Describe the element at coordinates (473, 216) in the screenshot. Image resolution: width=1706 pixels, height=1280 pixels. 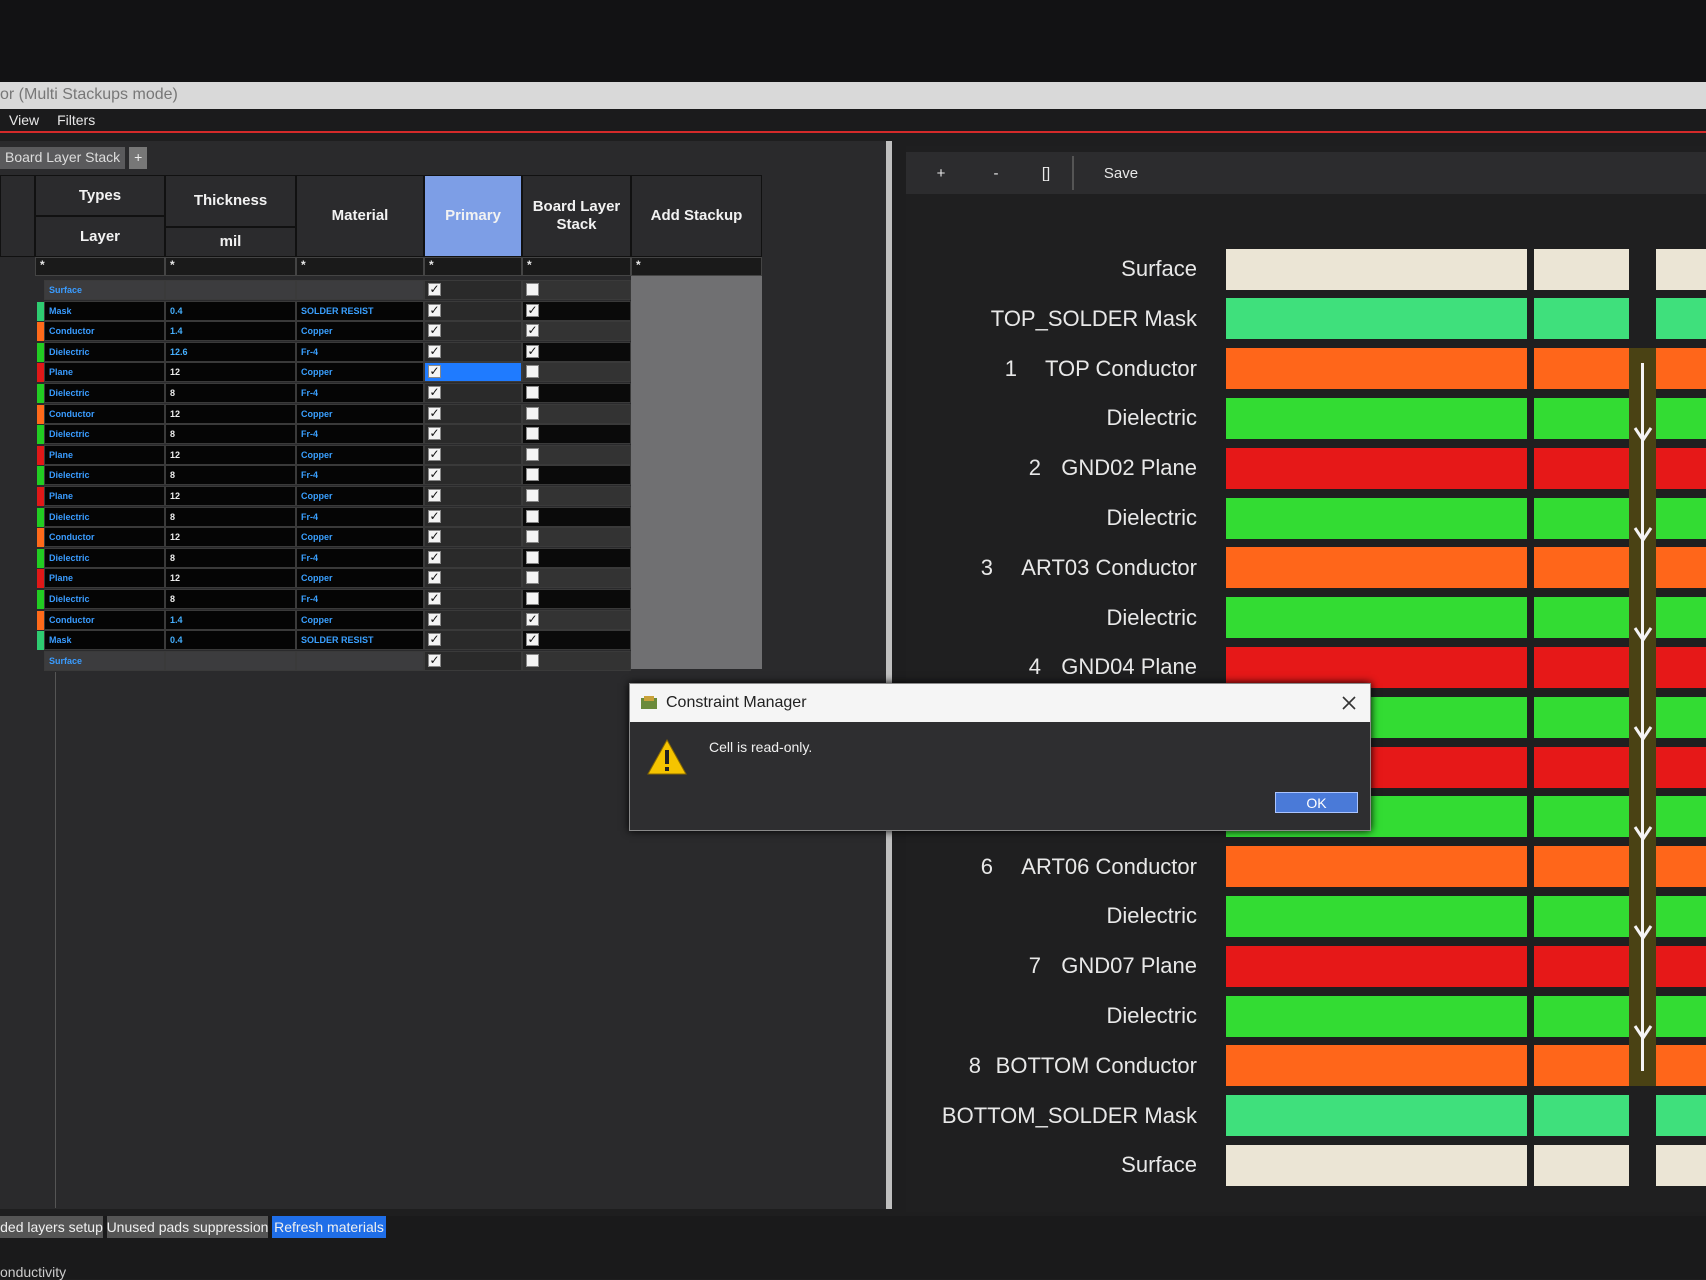
I see `header-primary: Primary` at that location.